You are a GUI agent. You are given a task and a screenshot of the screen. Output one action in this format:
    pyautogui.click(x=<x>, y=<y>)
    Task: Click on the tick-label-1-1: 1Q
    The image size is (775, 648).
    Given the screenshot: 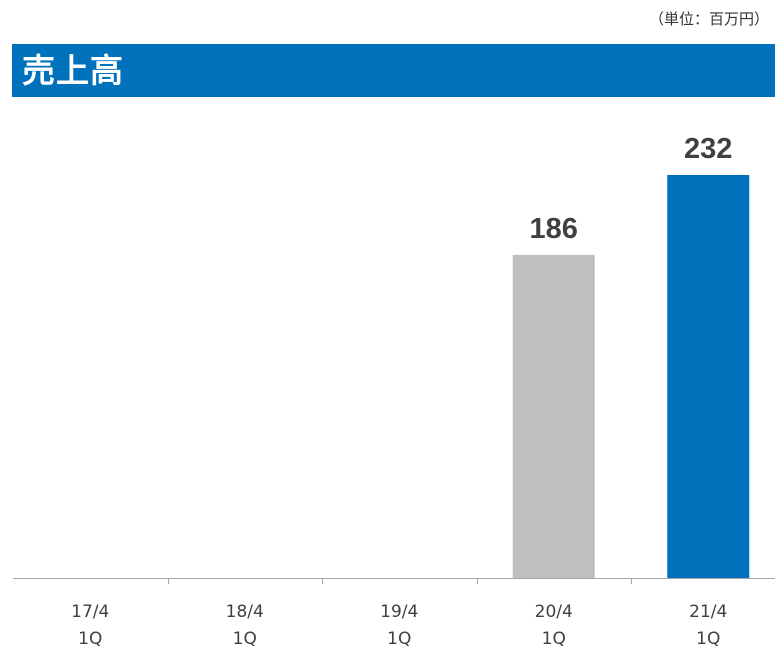 What is the action you would take?
    pyautogui.click(x=245, y=638)
    